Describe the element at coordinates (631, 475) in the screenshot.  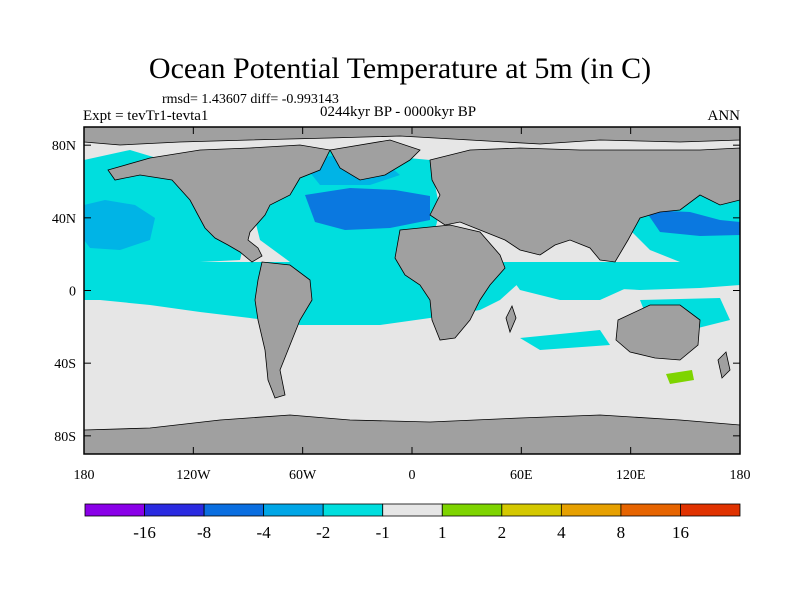
I see `x-tick-label: 120E` at that location.